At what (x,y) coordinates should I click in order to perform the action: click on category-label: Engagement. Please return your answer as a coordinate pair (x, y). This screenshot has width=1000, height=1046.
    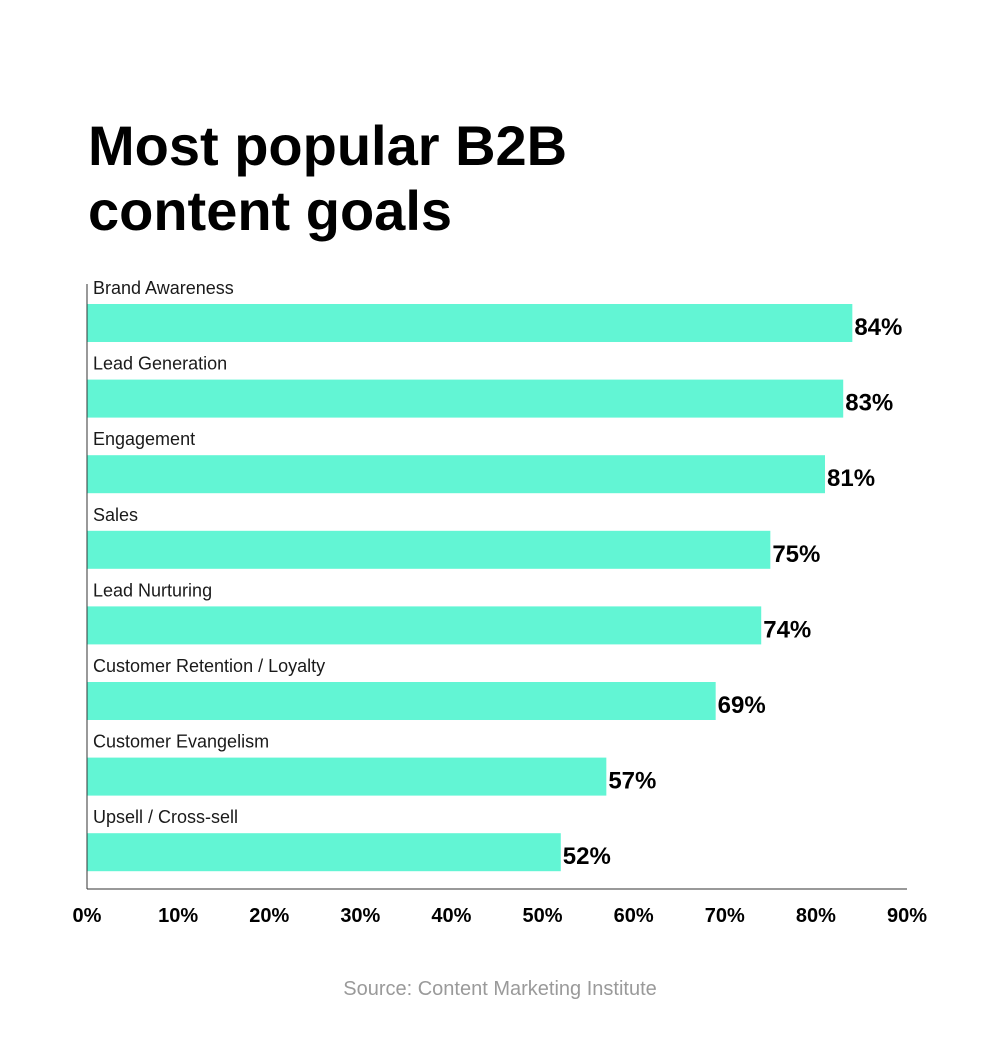
    Looking at the image, I should click on (144, 439).